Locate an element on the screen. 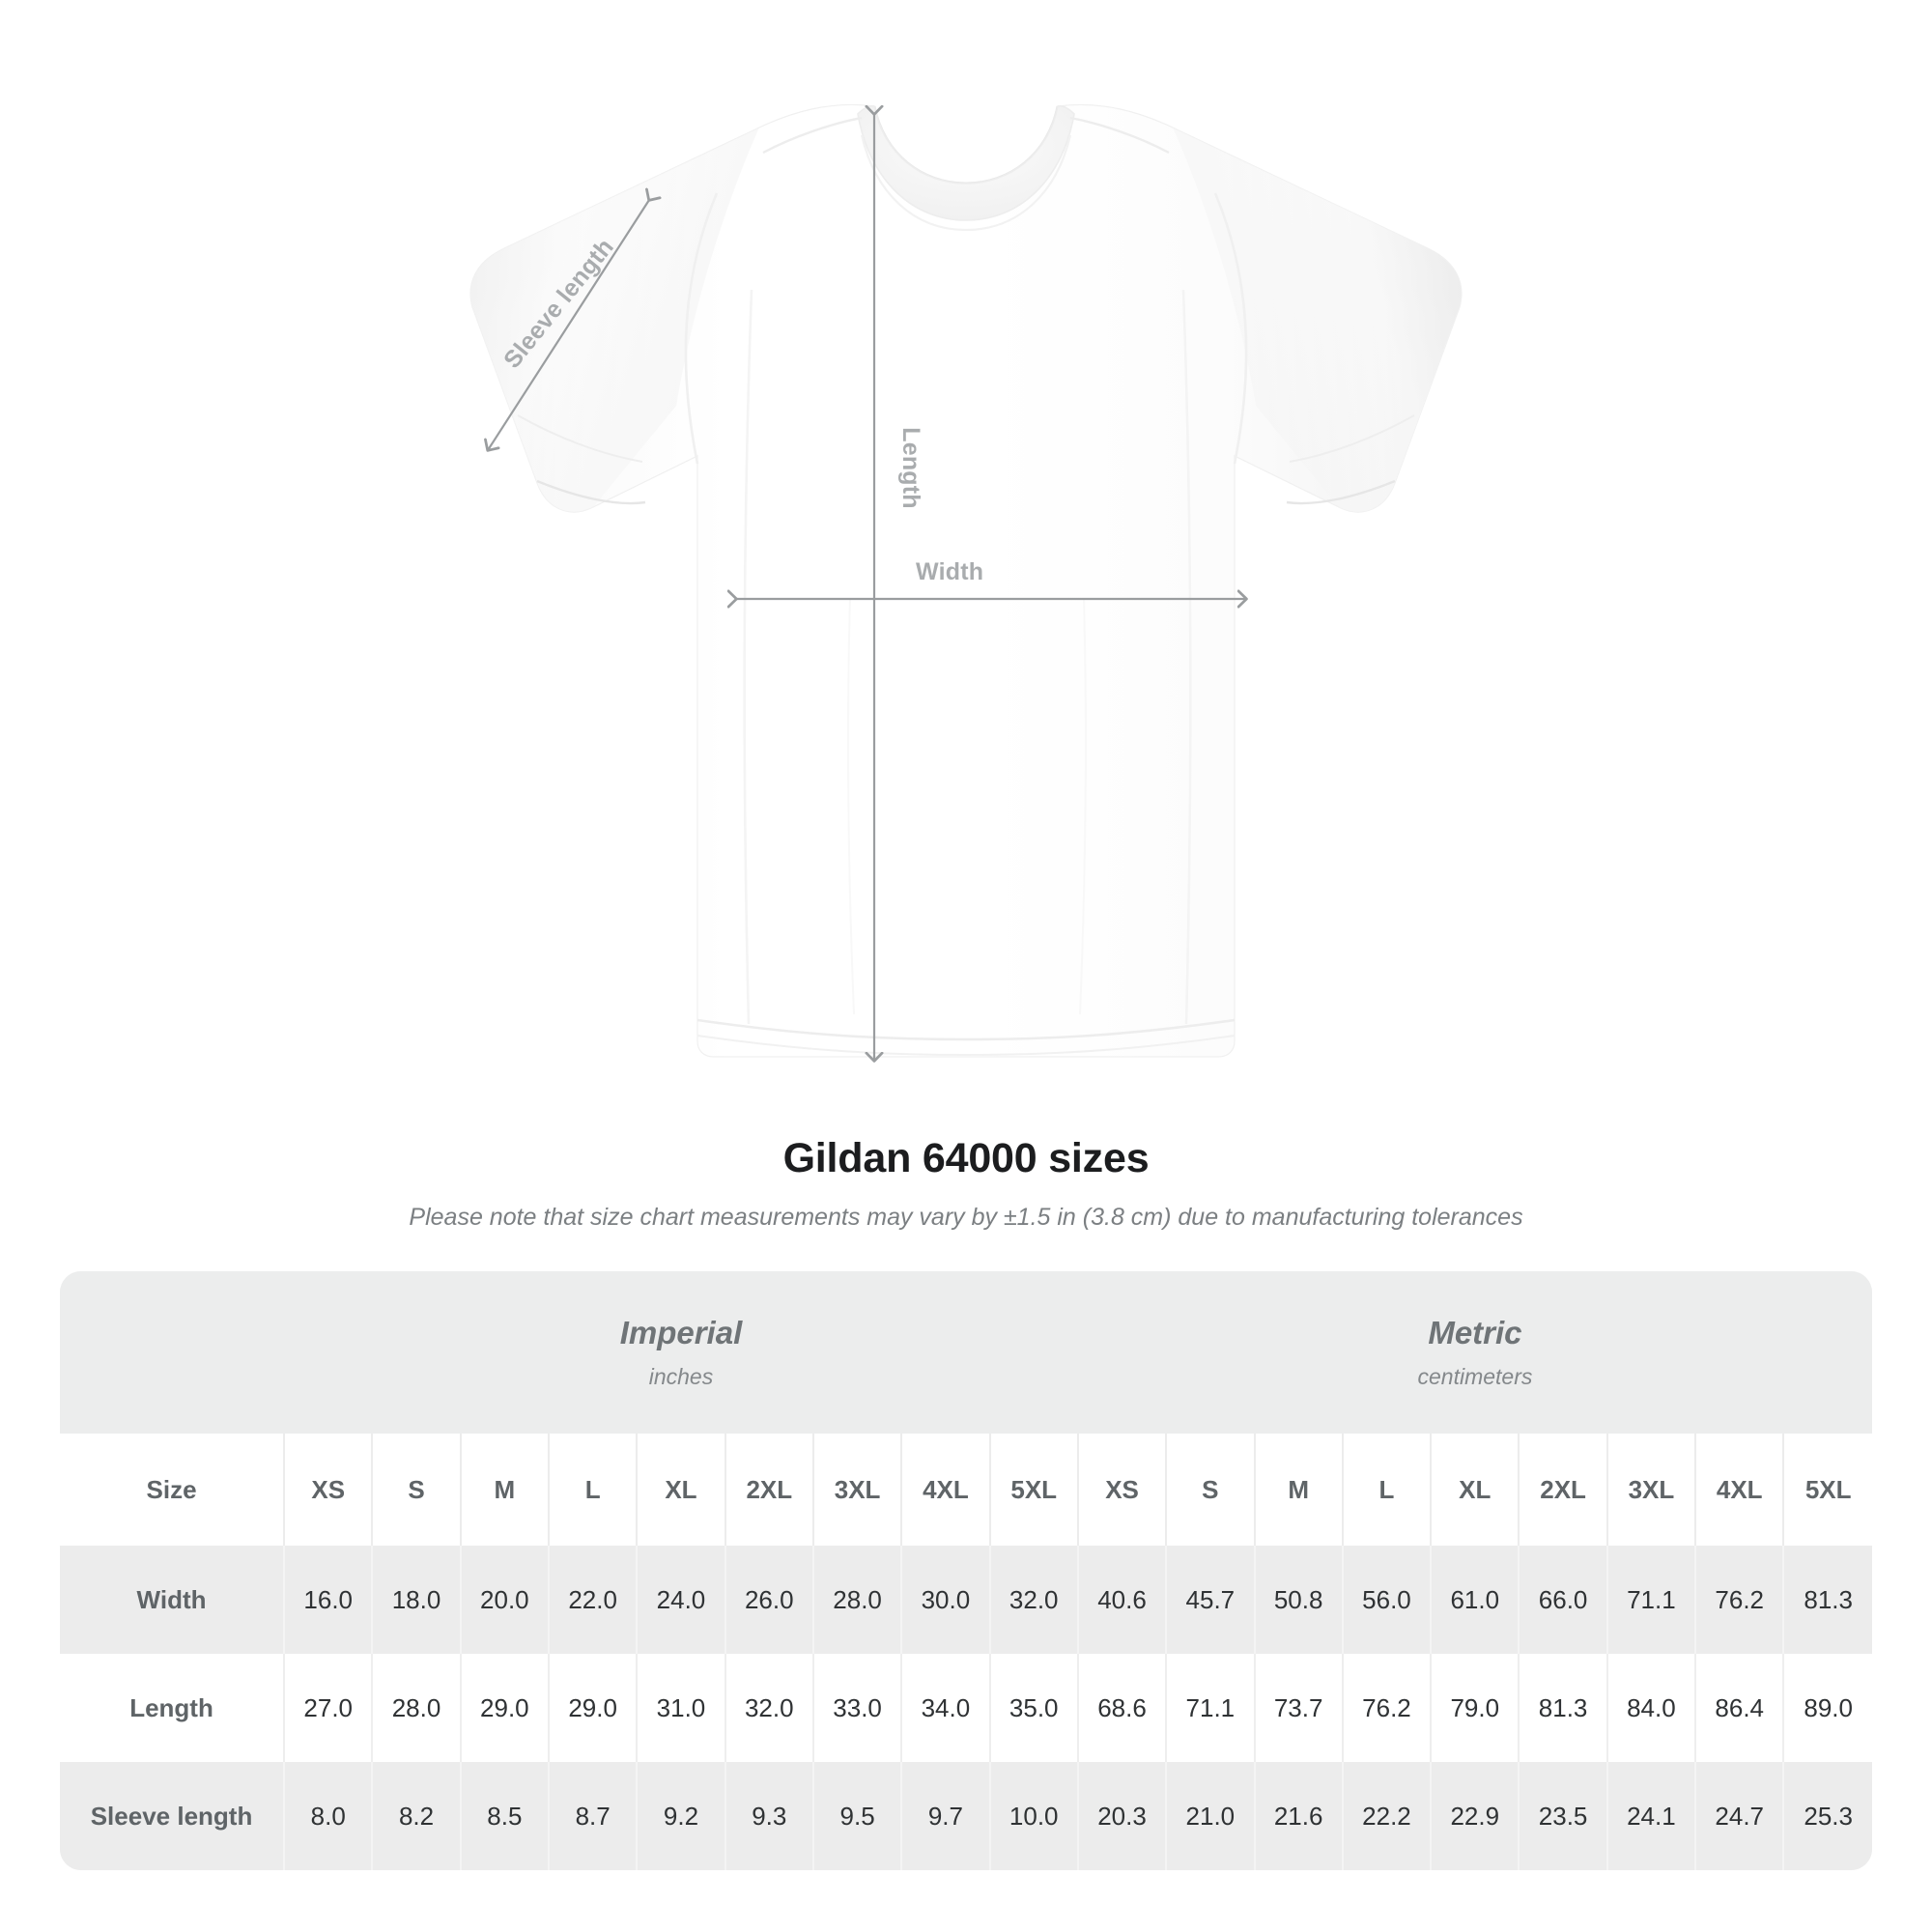 The height and width of the screenshot is (1932, 1932). width-cell: 61.0 is located at coordinates (1475, 1600).